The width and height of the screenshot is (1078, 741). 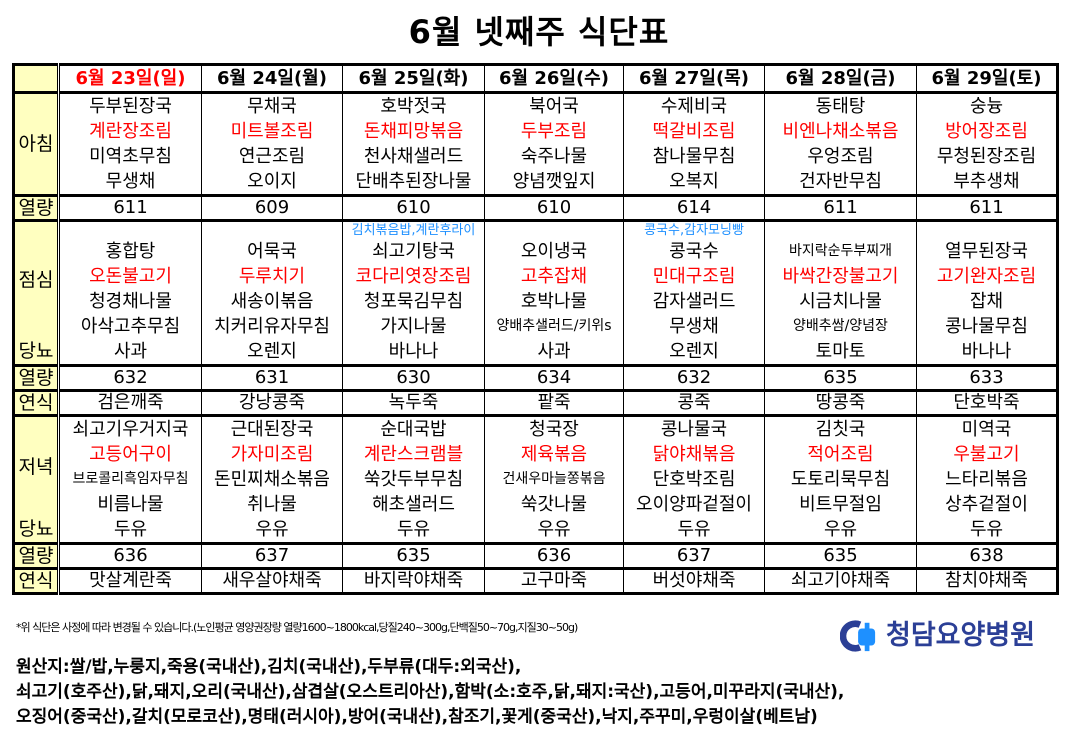 I want to click on menu-item: 느타리볶음, so click(x=986, y=479).